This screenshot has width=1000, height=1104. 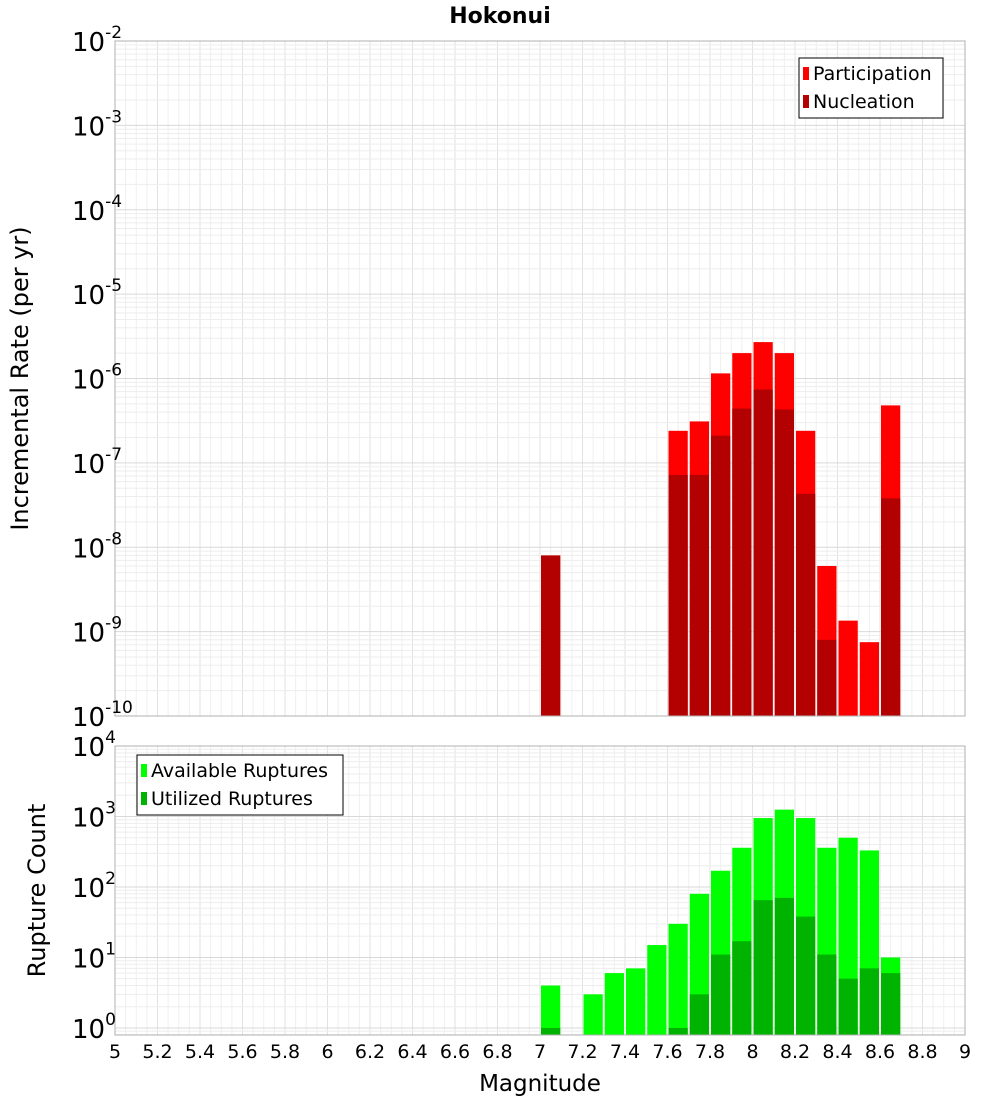 I want to click on y-tick-label: 10⁻⁴, so click(x=97, y=209).